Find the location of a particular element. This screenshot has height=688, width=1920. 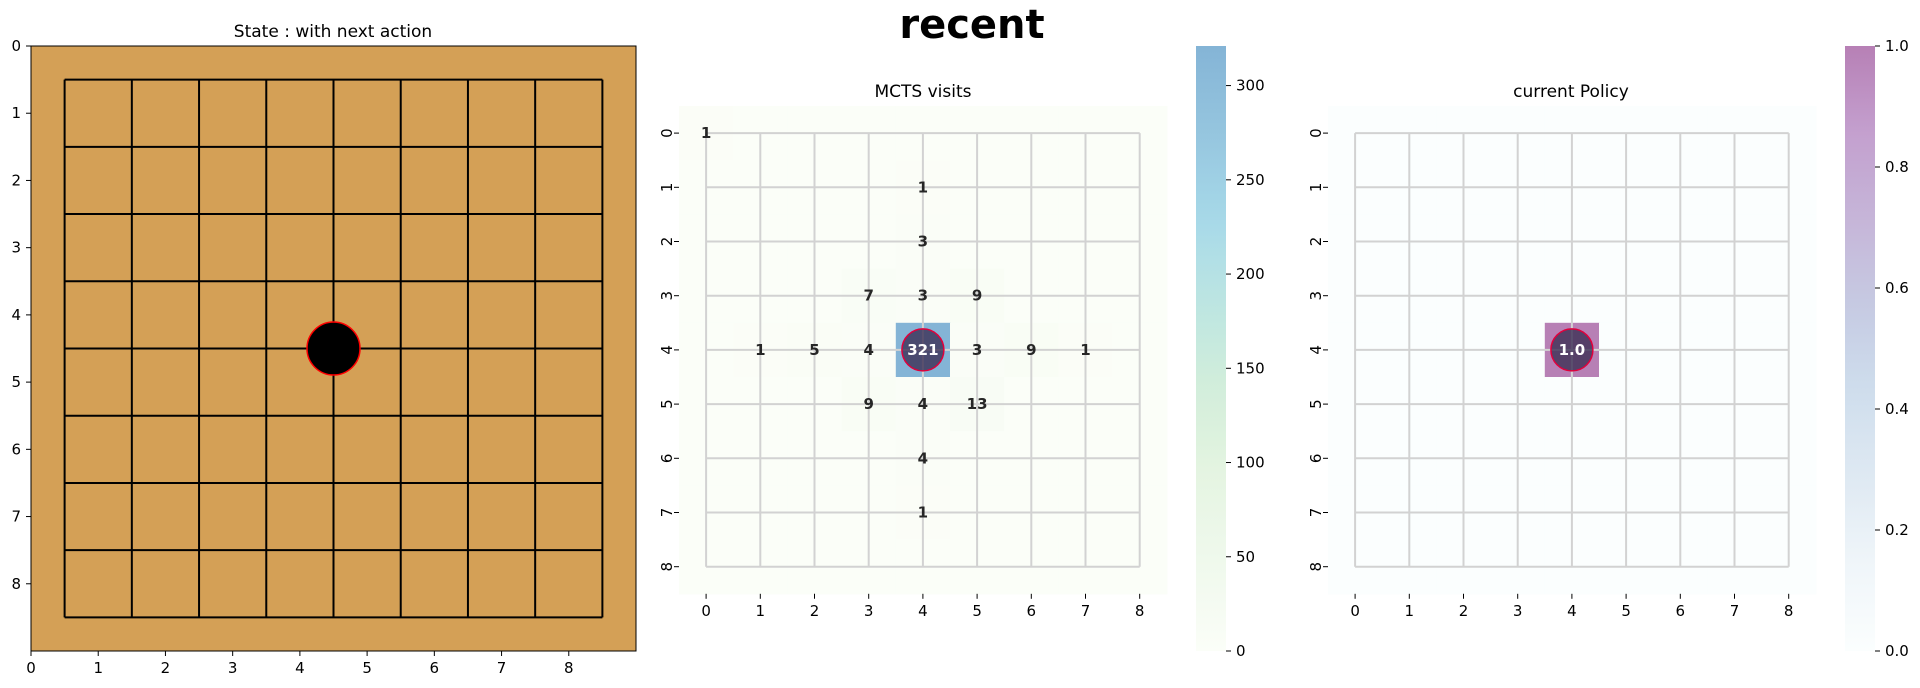

colorbar-tick-label: 200 is located at coordinates (1250, 274).